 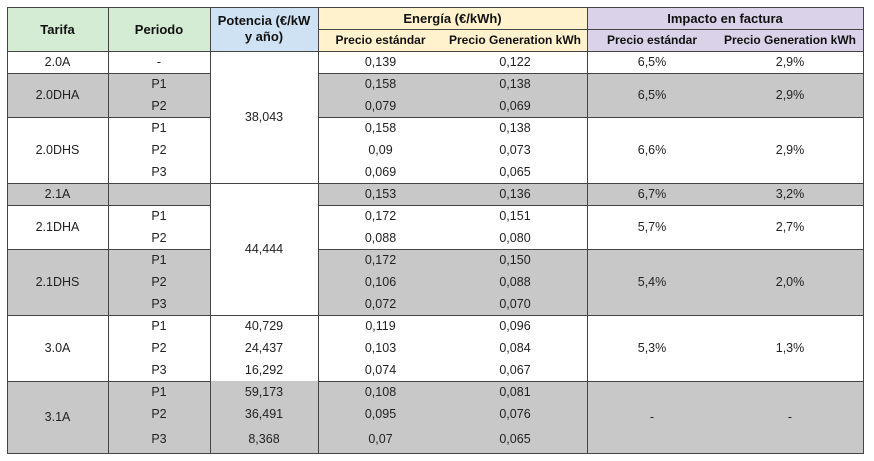 What do you see at coordinates (790, 417) in the screenshot?
I see `impacto-precio-generation-cell: -` at bounding box center [790, 417].